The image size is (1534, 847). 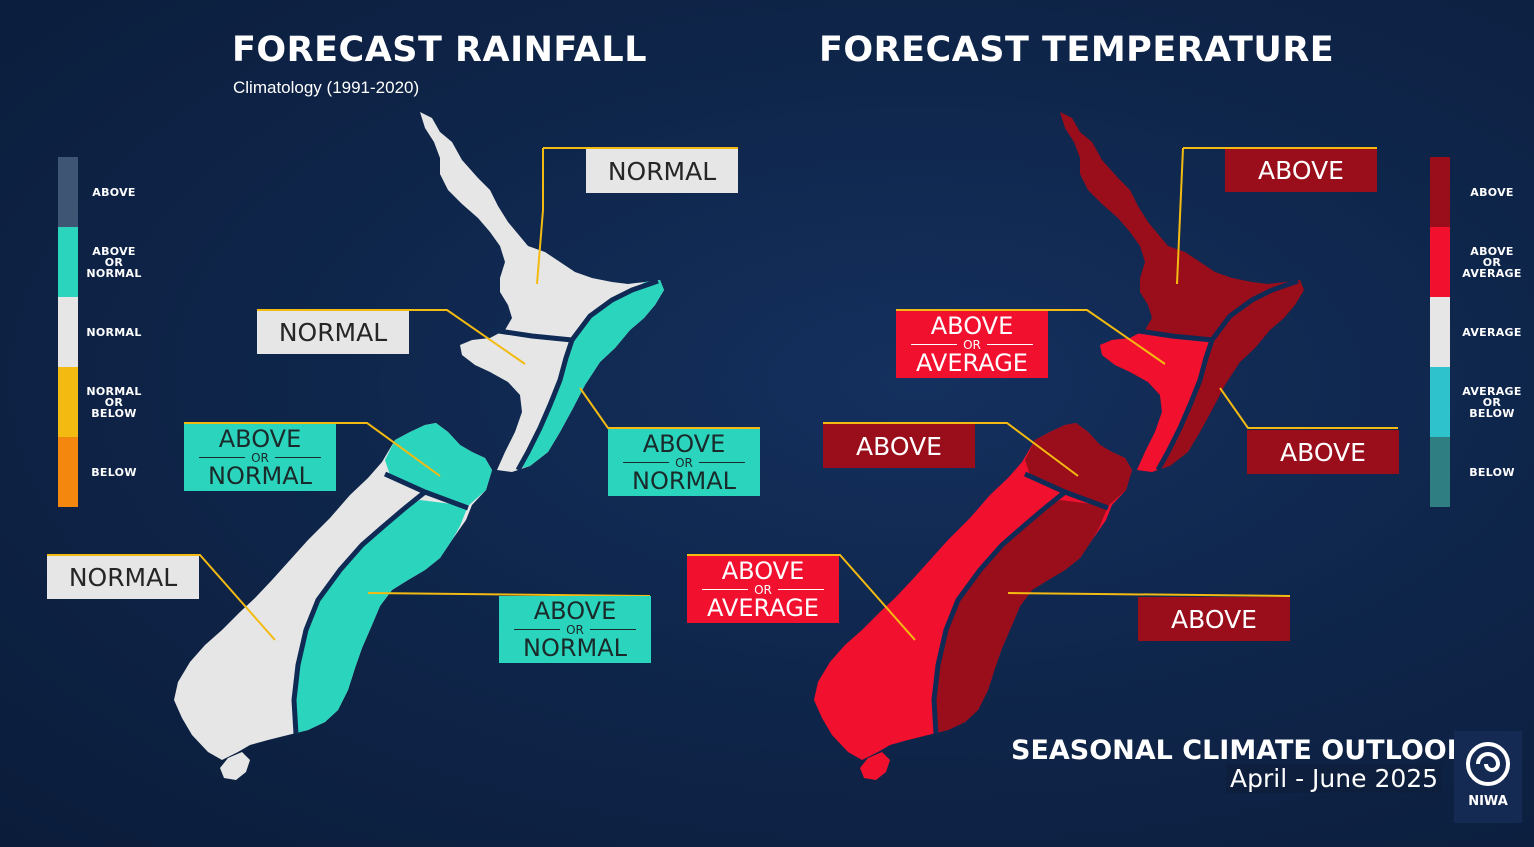 I want to click on temperature-legend-average-swatch, so click(x=1440, y=332).